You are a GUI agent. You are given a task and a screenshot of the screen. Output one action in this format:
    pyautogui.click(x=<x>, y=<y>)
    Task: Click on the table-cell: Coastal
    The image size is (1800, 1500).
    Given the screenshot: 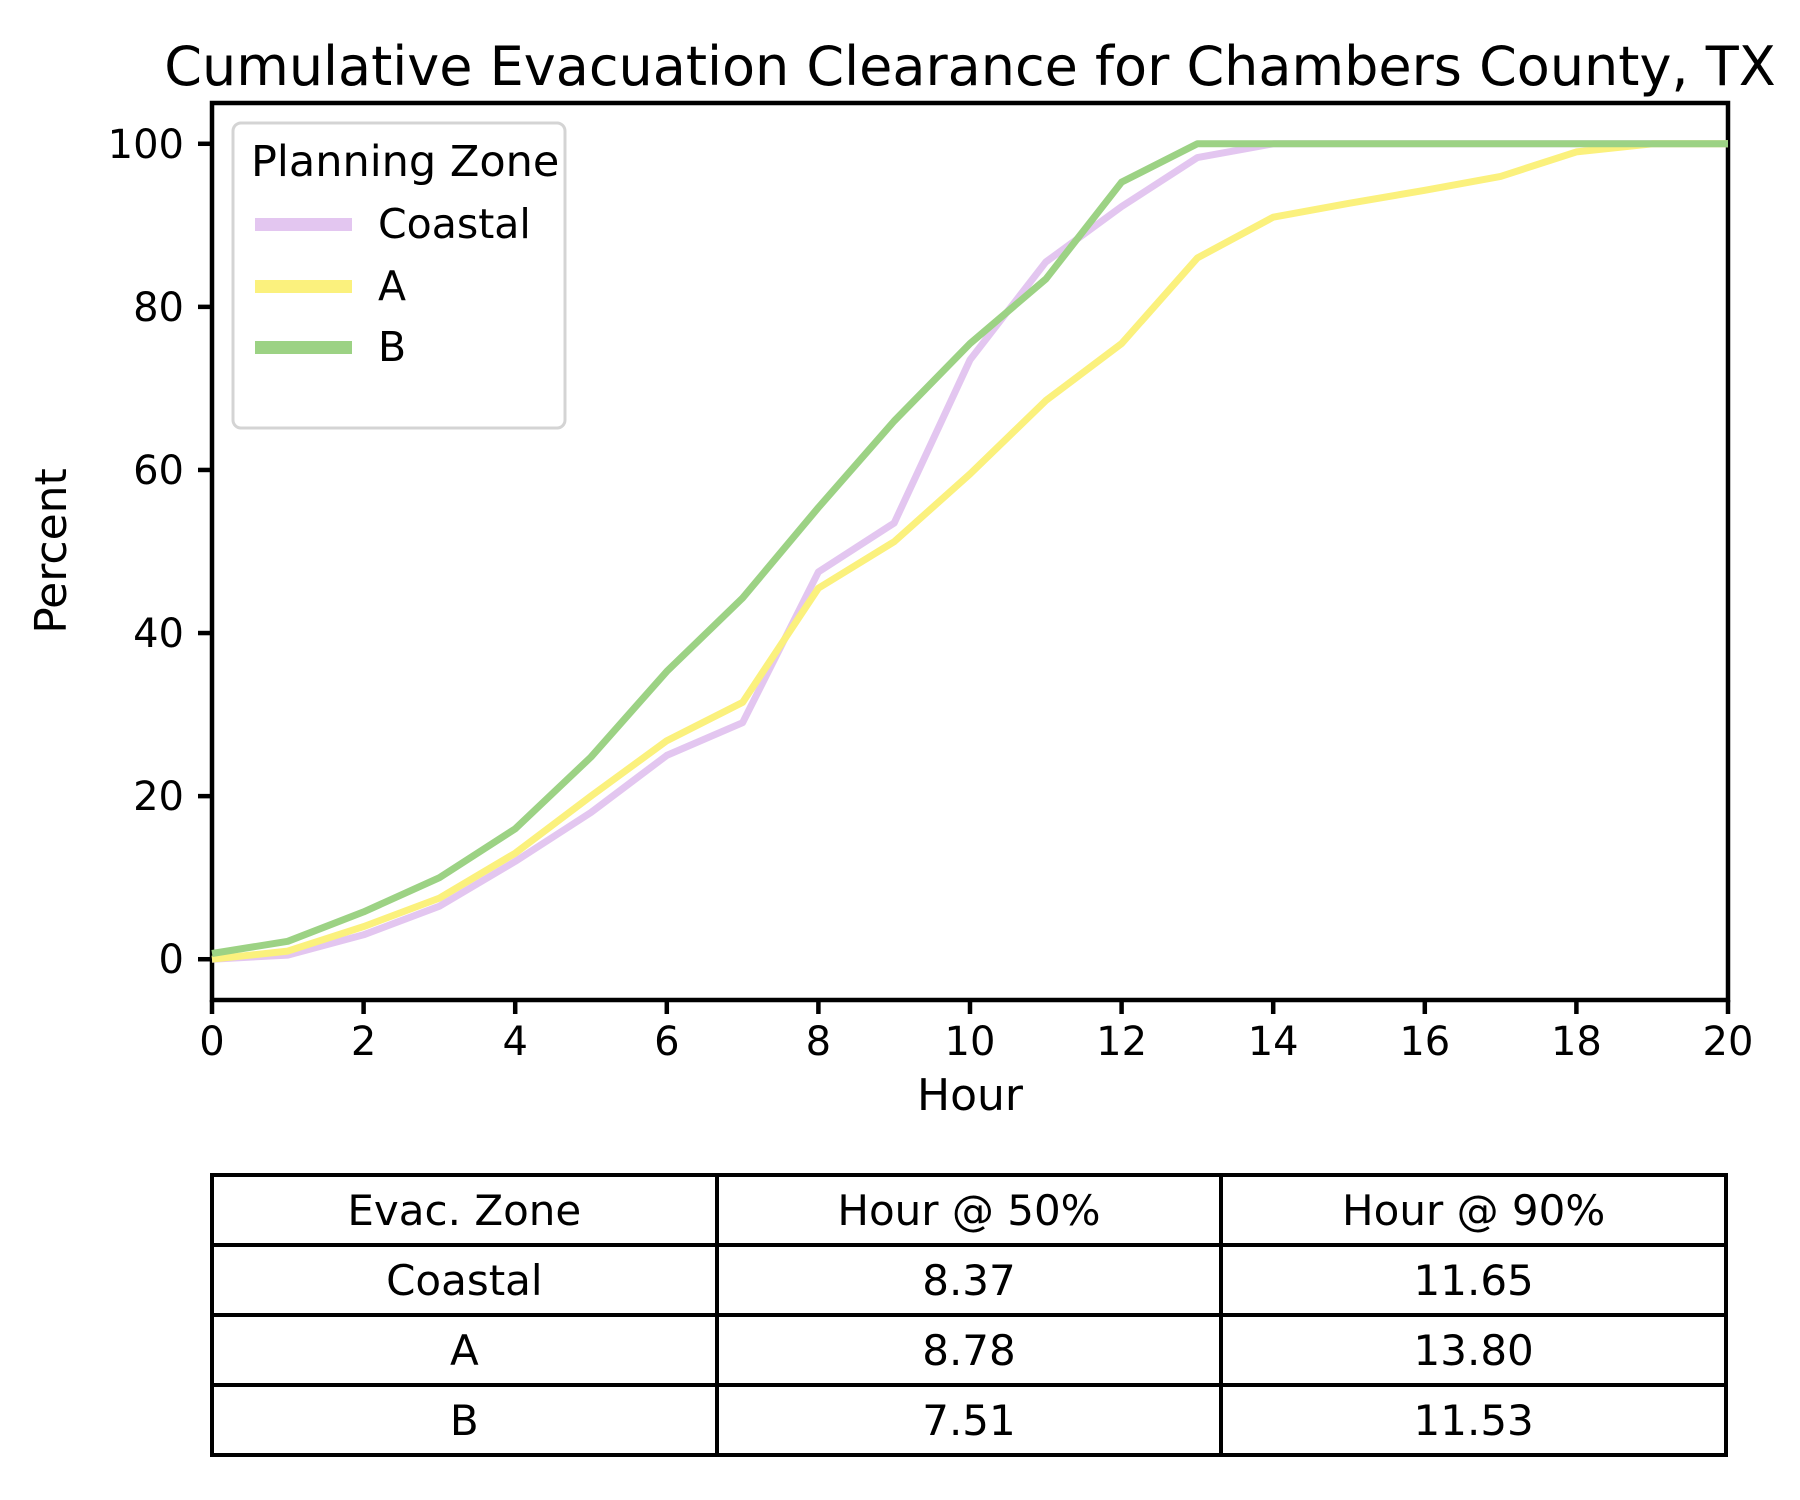 What is the action you would take?
    pyautogui.click(x=464, y=1280)
    